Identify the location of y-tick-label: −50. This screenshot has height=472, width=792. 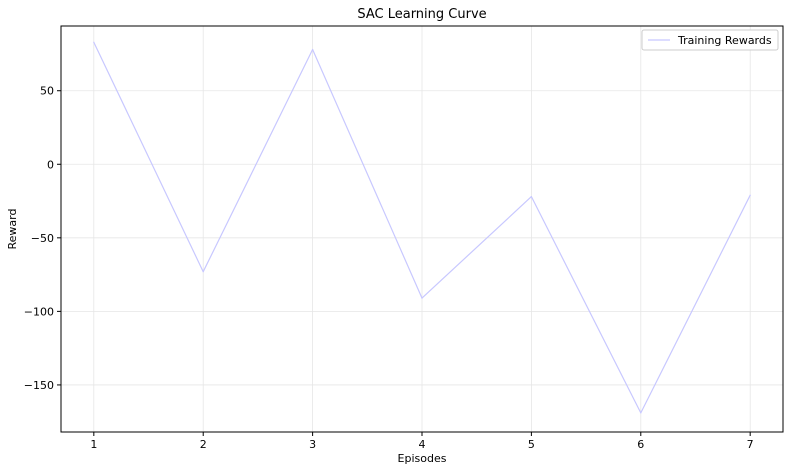
(42, 238).